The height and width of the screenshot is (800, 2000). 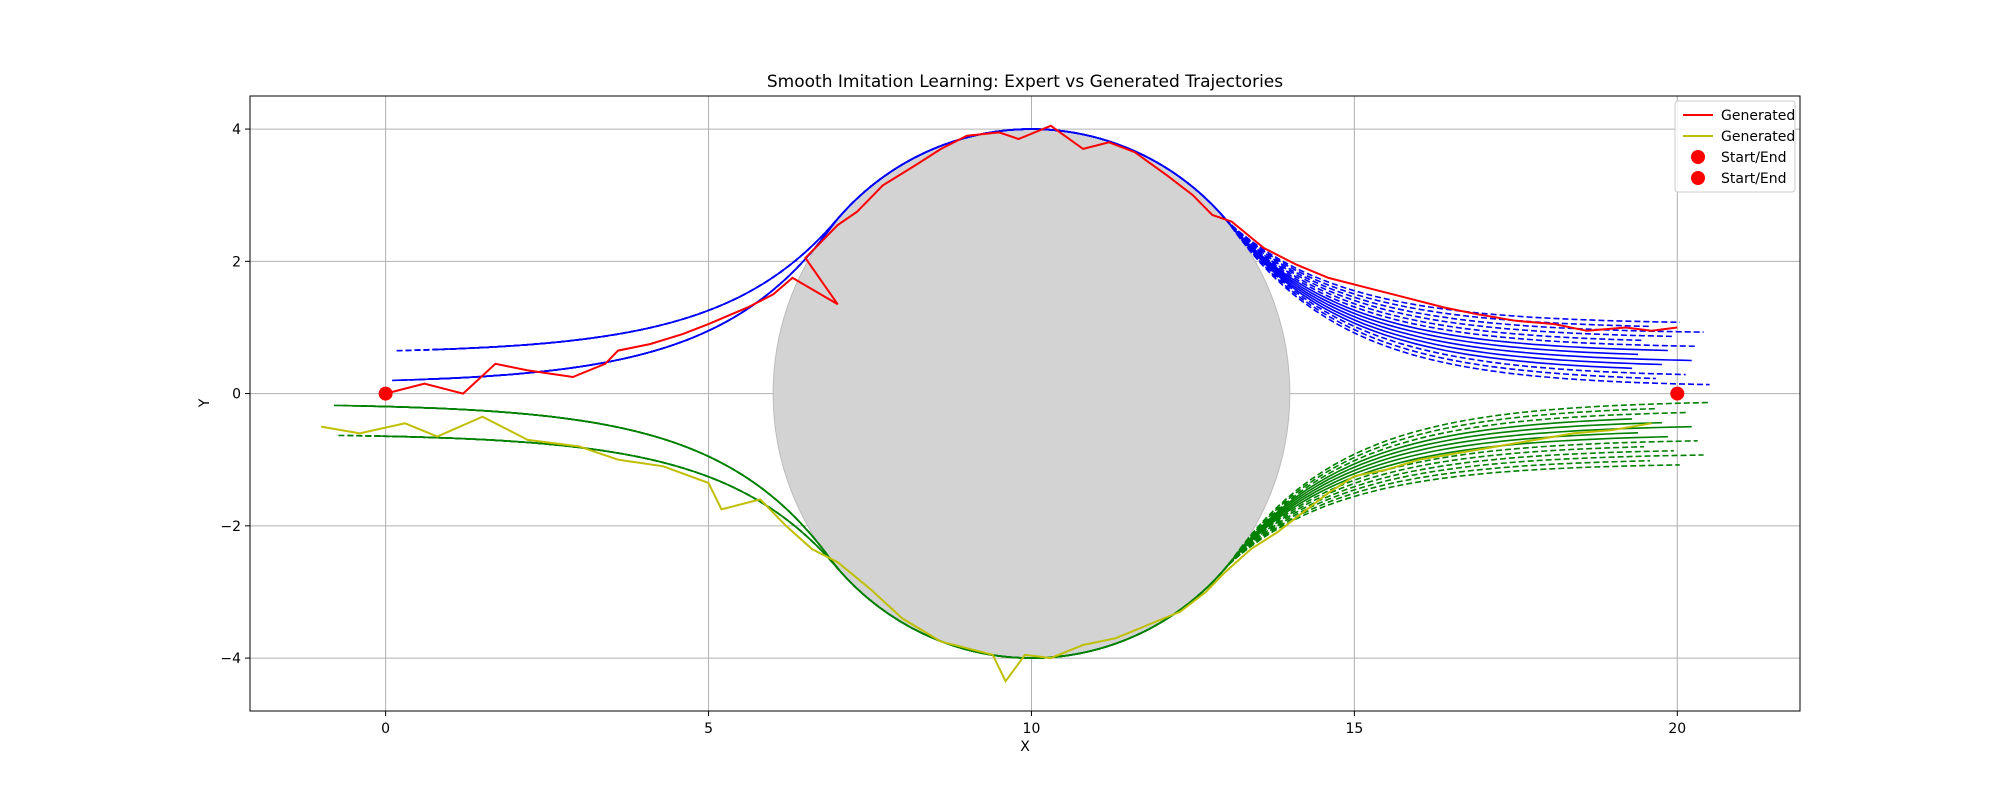 I want to click on y-tick-label: 0, so click(x=236, y=395).